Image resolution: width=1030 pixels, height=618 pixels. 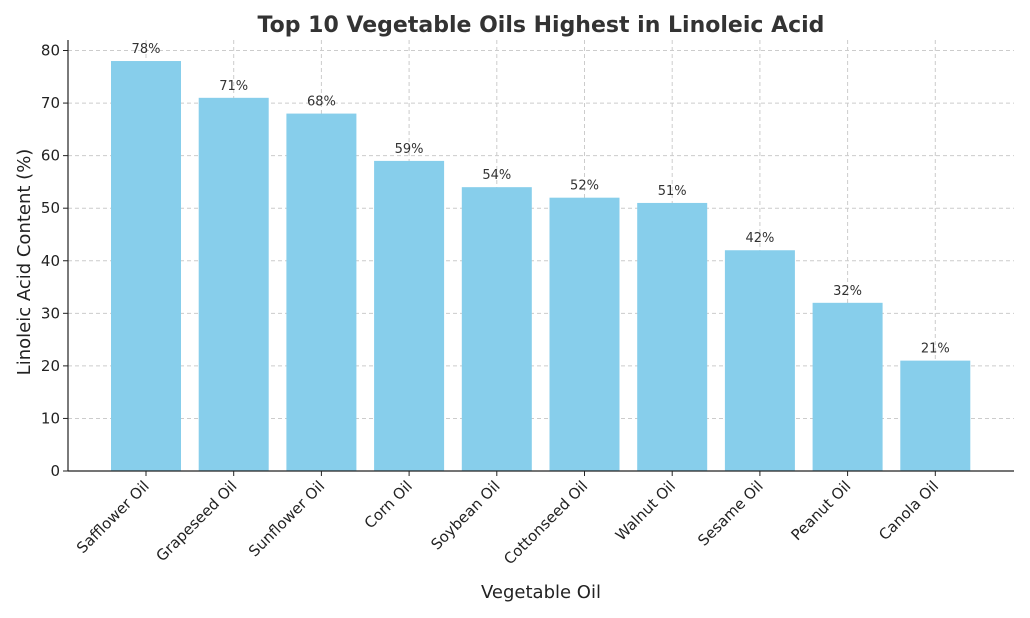 What do you see at coordinates (847, 291) in the screenshot?
I see `bar-value-label: 32%` at bounding box center [847, 291].